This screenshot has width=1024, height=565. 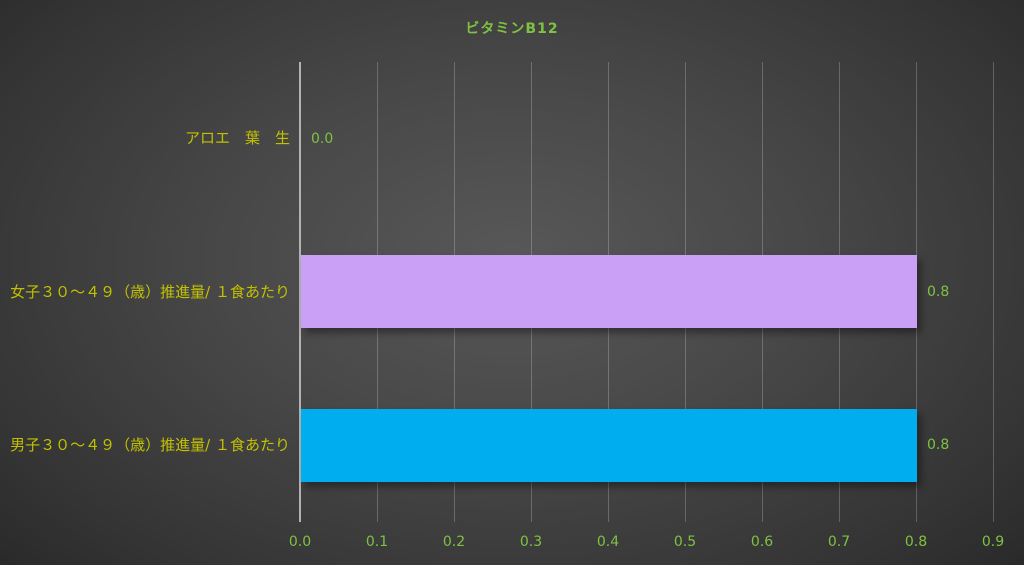 What do you see at coordinates (150, 444) in the screenshot?
I see `category-label: 男子３０〜４９（歳）推進量/ １食あたり` at bounding box center [150, 444].